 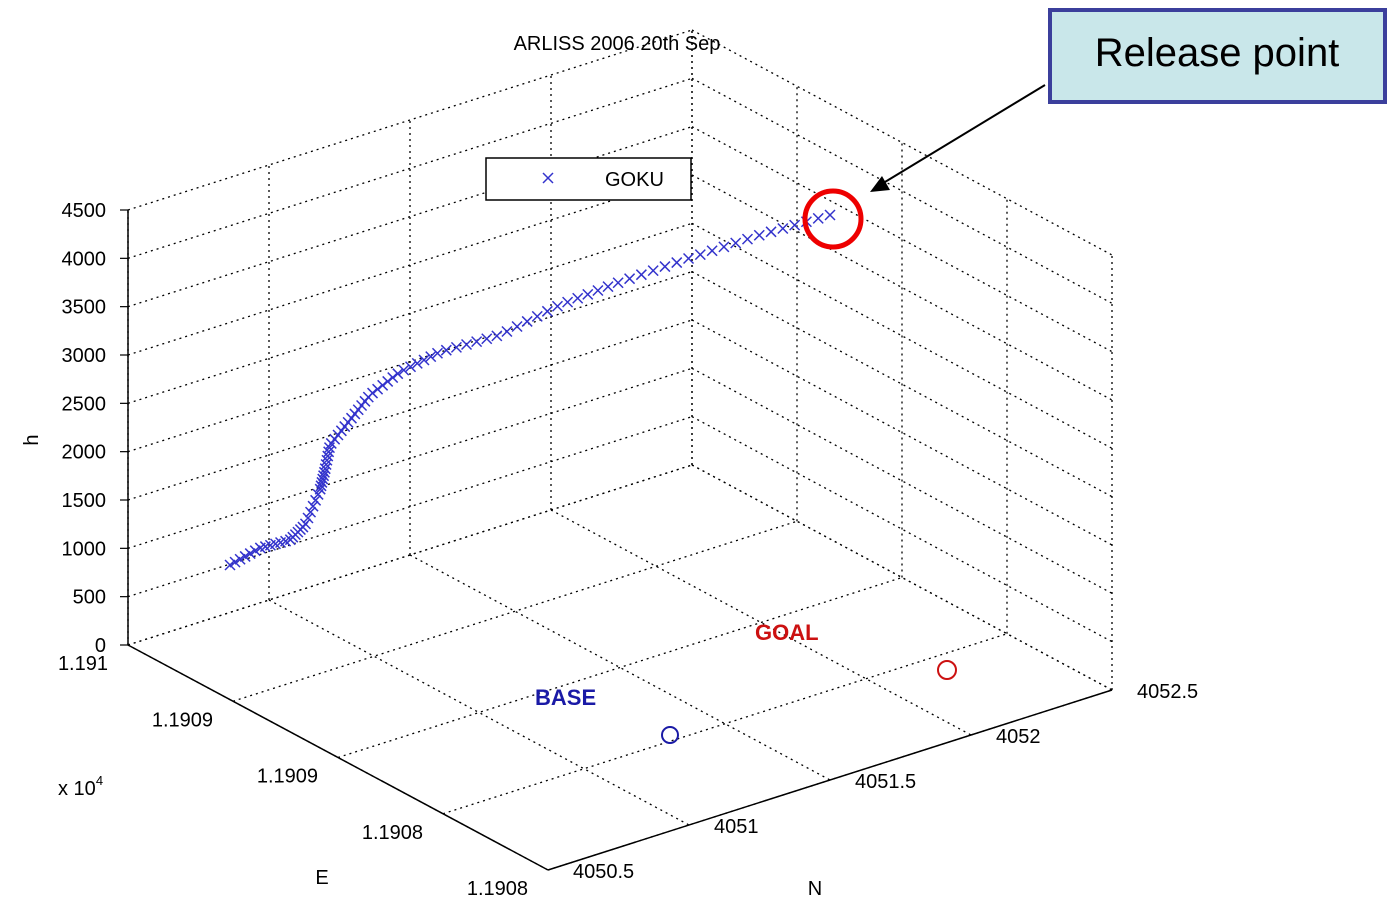 I want to click on callout-box, so click(x=1217, y=56).